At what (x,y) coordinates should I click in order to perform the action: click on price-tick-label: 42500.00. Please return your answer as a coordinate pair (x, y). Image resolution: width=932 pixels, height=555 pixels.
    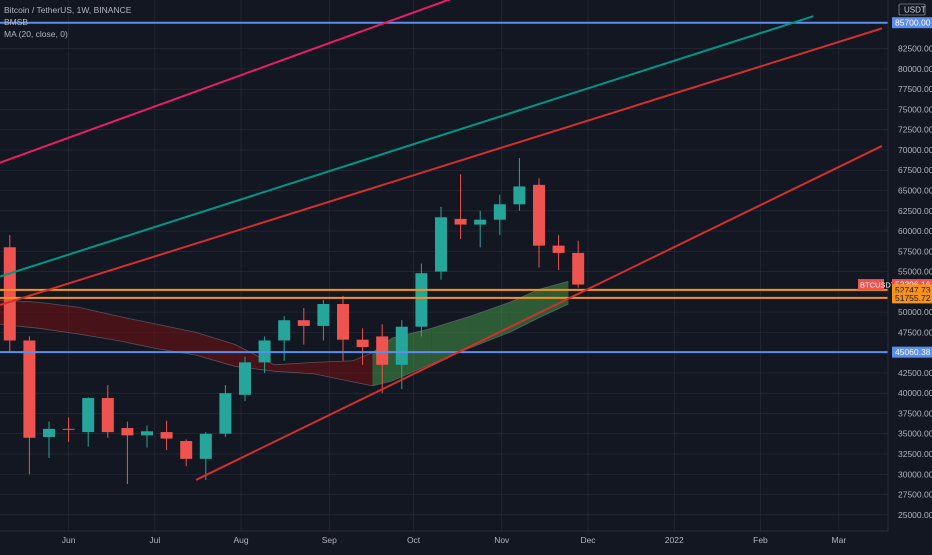
    Looking at the image, I should click on (915, 373).